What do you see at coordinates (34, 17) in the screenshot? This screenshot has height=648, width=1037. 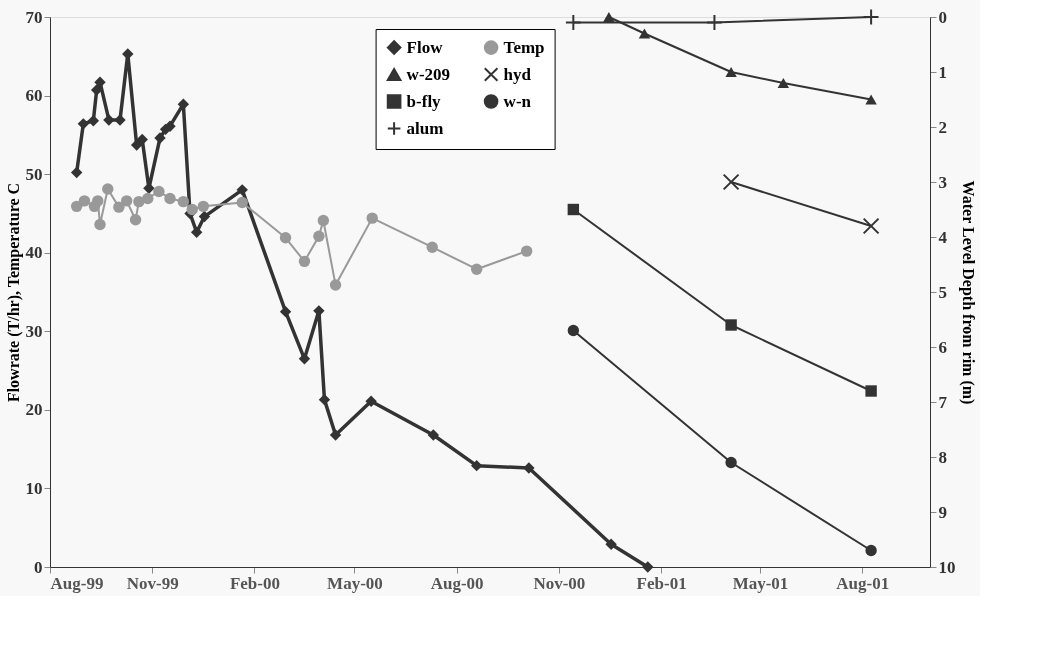 I see `y-tick-label: 70` at bounding box center [34, 17].